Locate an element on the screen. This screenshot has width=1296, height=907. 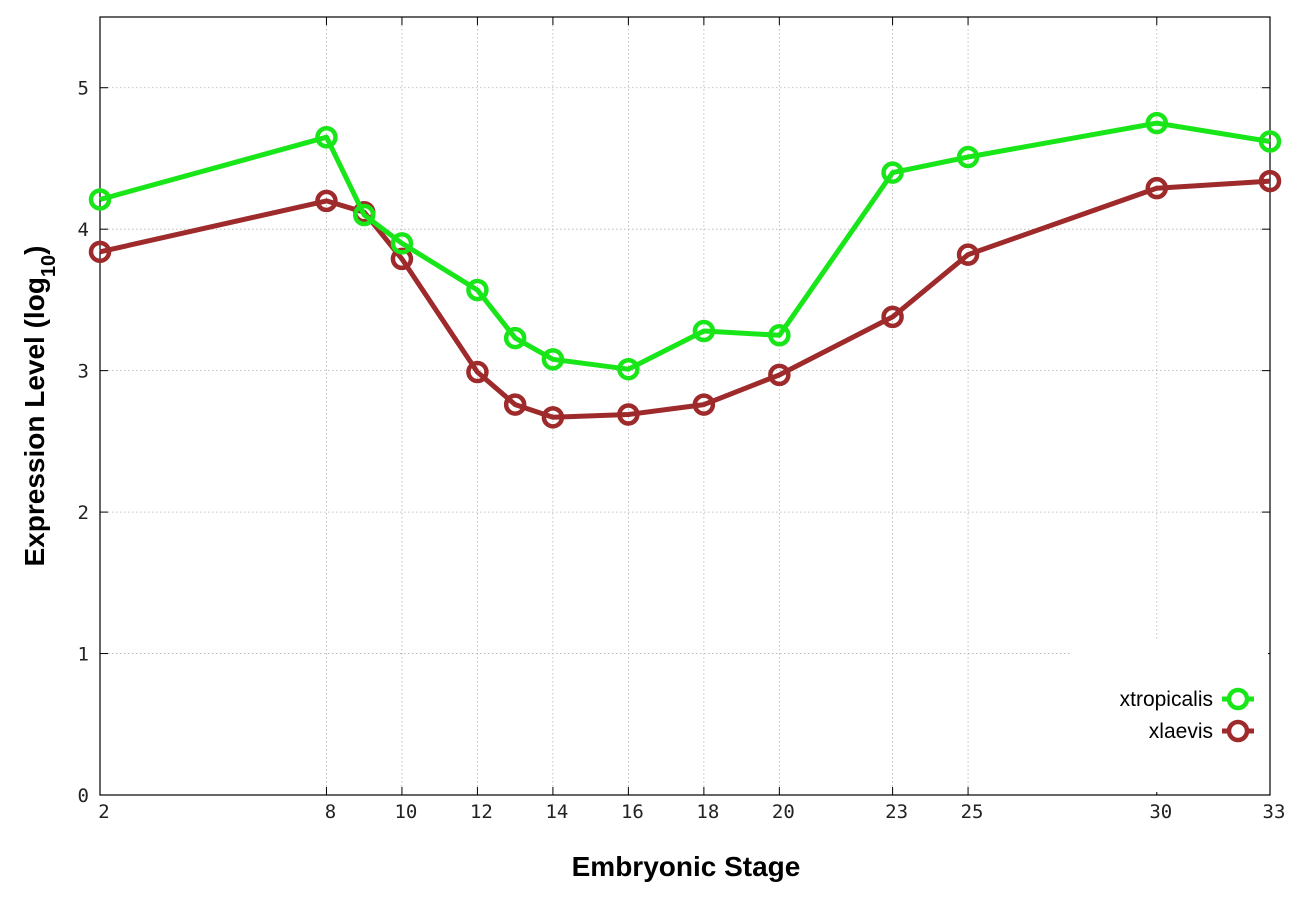
legend-background is located at coordinates (1170, 716).